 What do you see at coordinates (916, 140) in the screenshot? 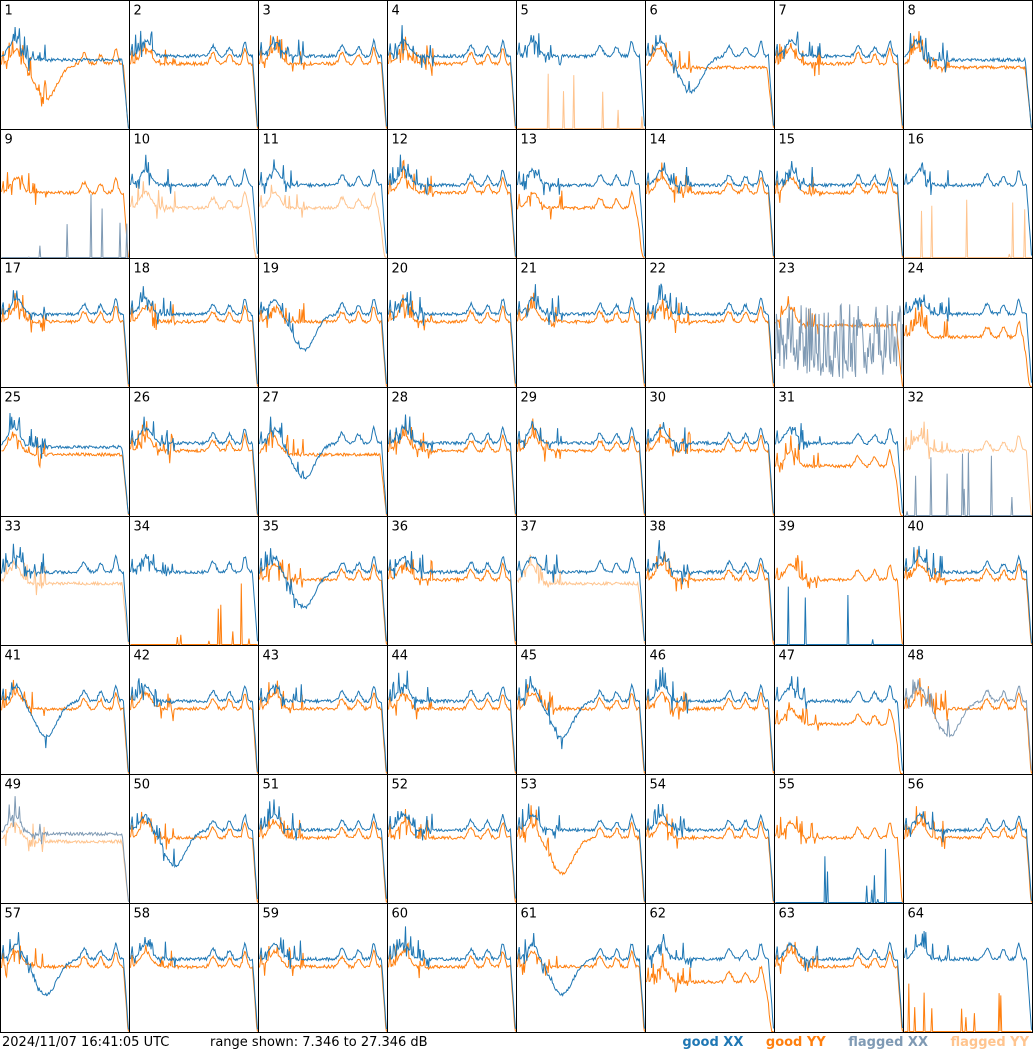
I see `panel-label: 16` at bounding box center [916, 140].